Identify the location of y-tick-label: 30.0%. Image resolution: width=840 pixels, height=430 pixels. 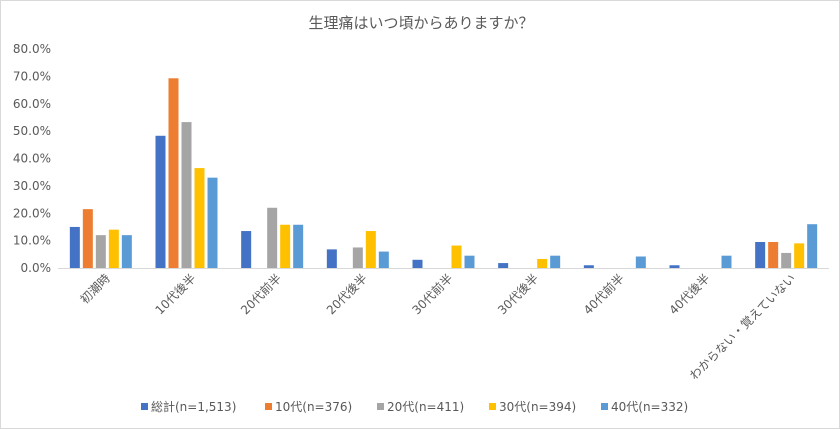
(32, 186).